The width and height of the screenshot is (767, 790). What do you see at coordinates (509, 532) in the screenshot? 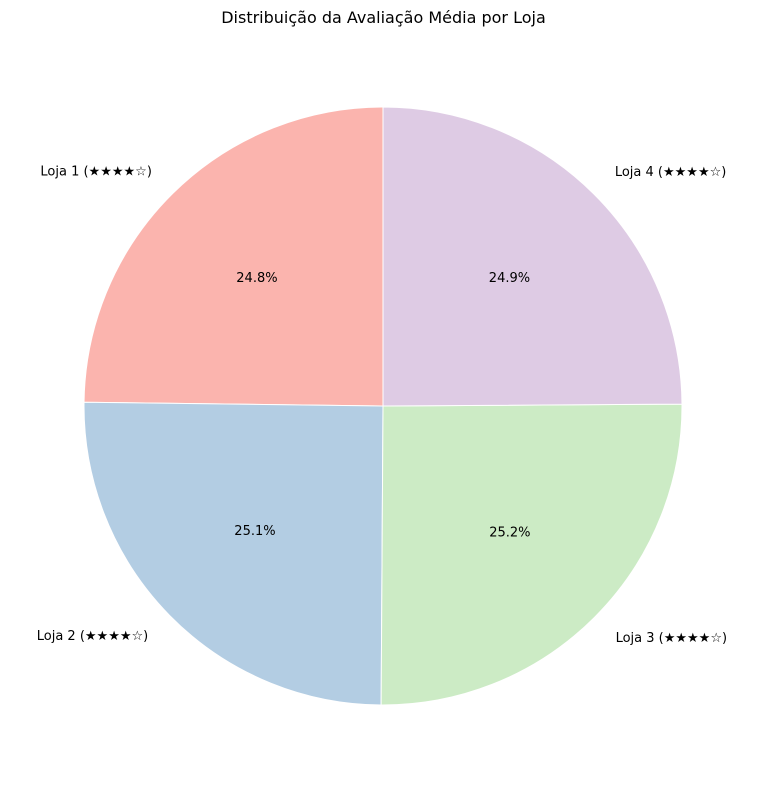
I see `slice-percent-3: 25.2%` at bounding box center [509, 532].